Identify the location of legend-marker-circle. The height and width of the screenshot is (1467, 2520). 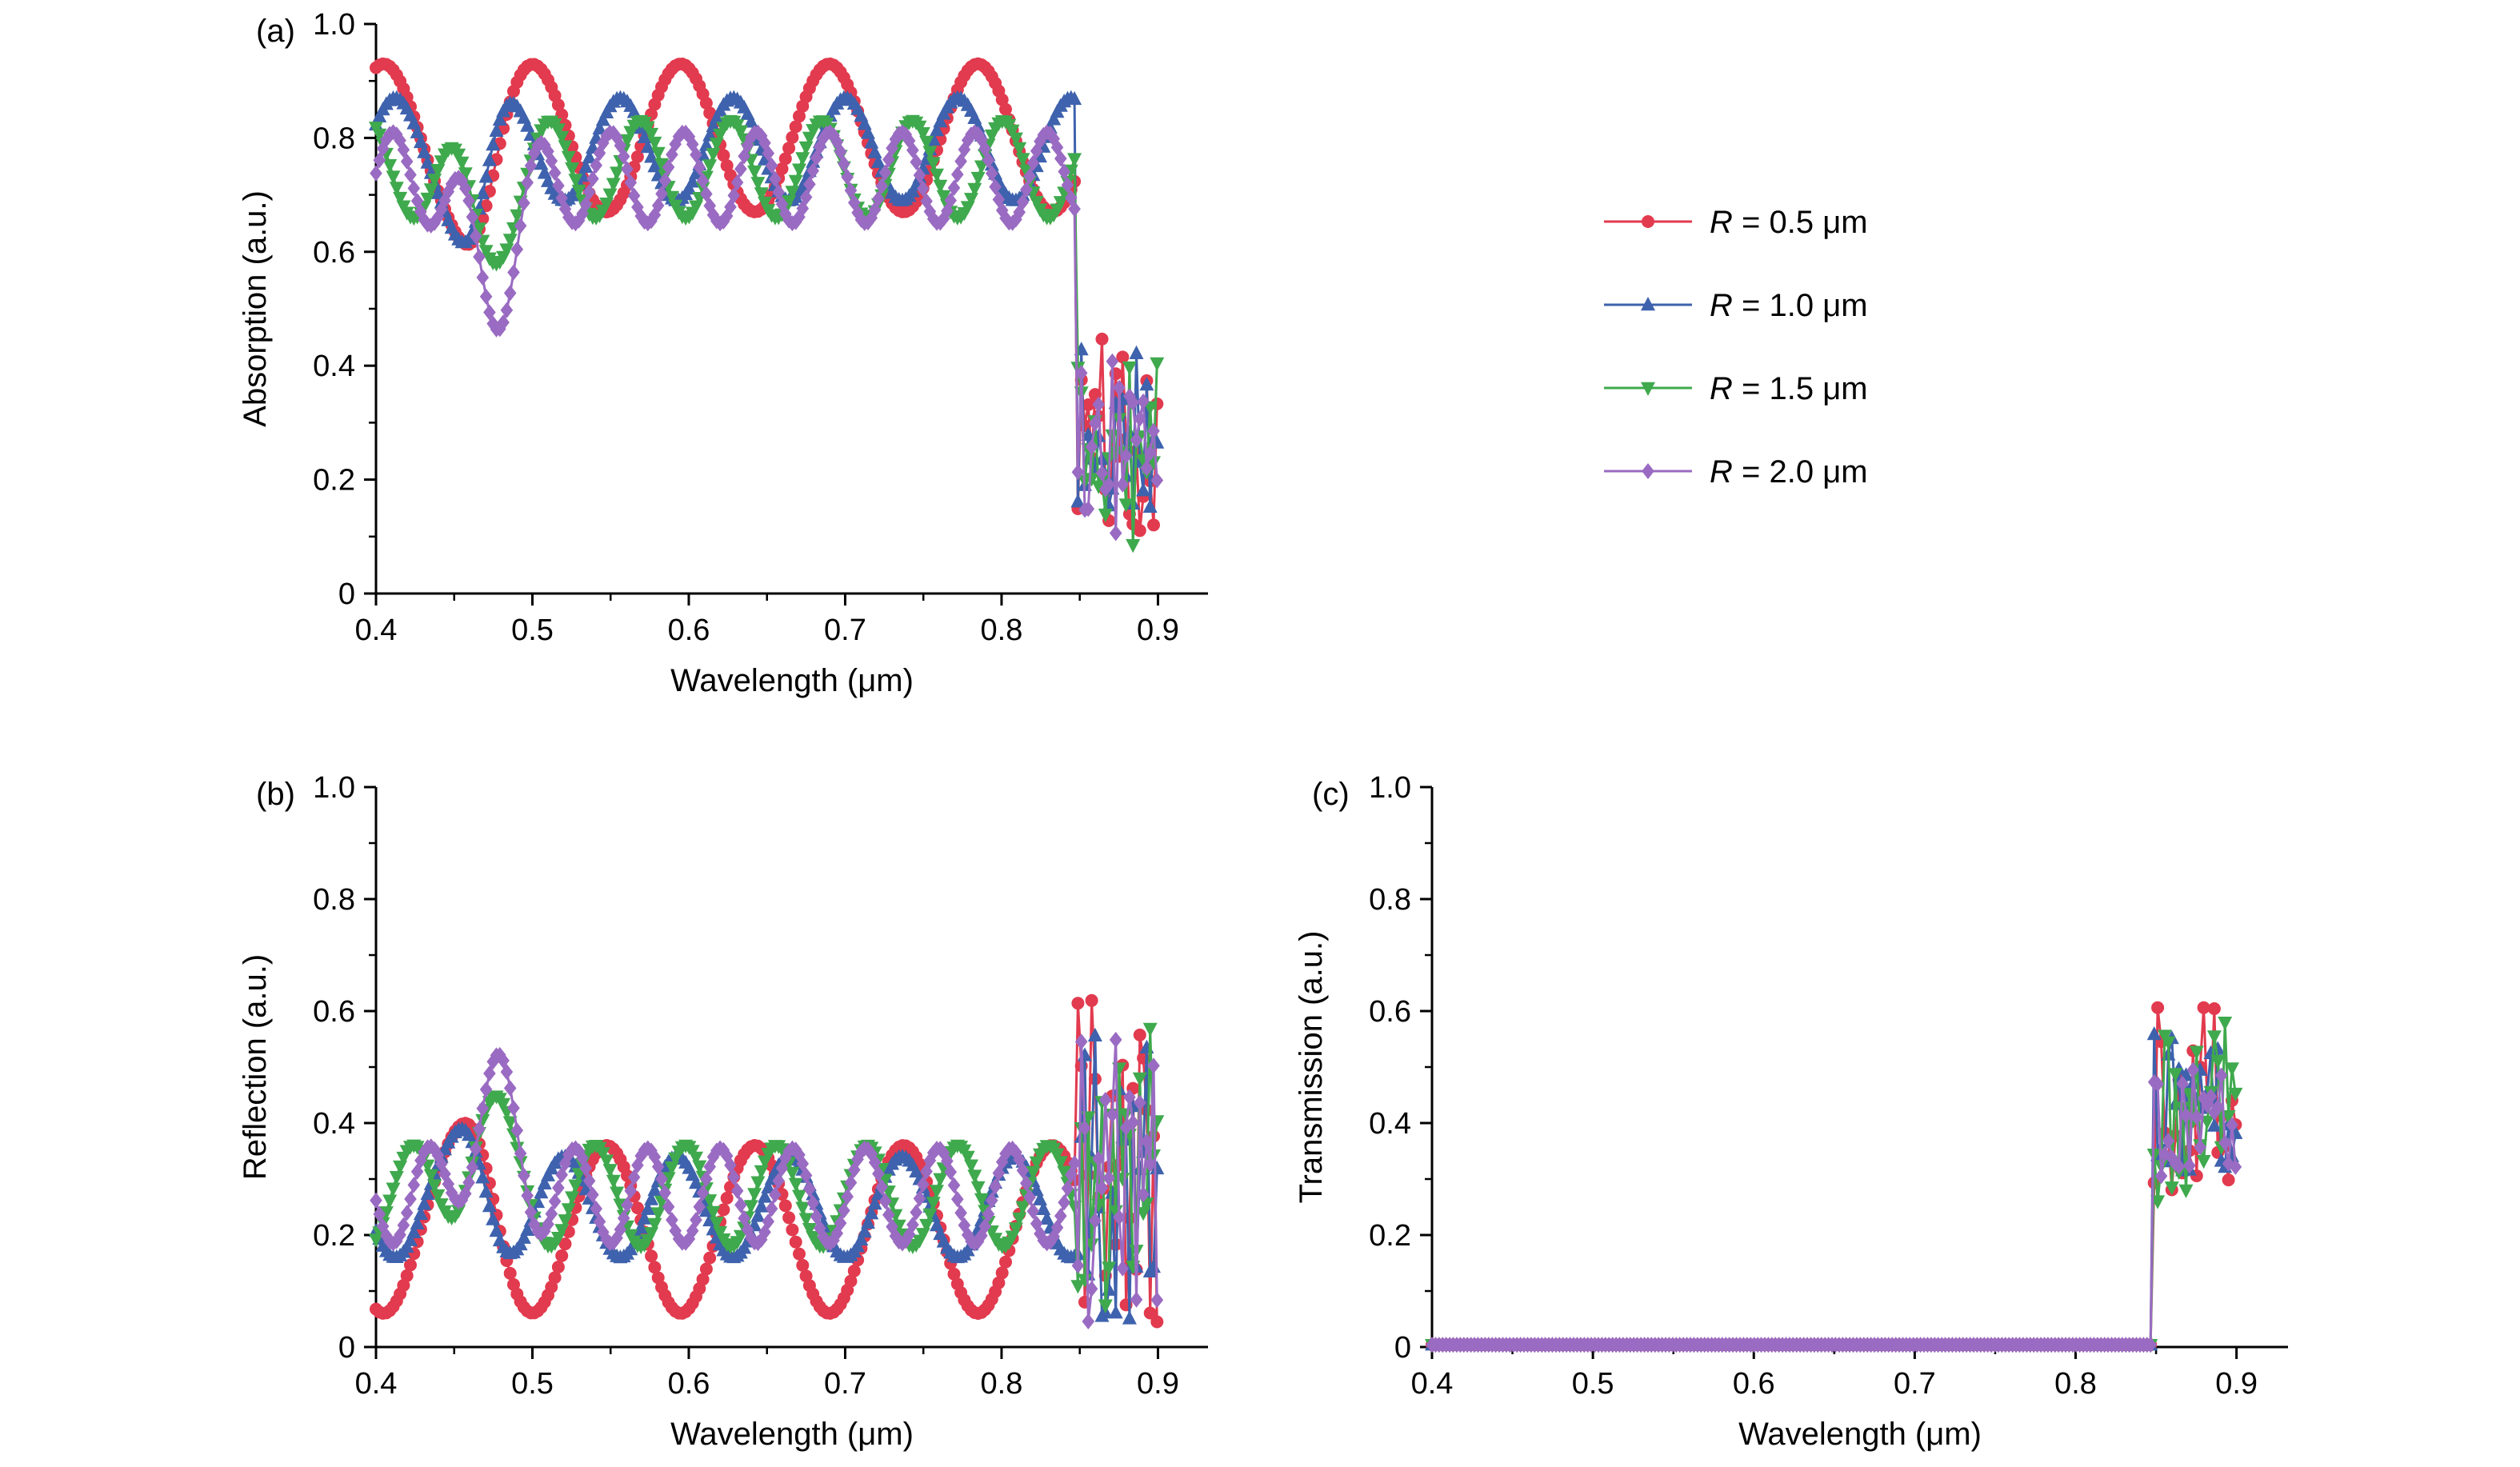
(1648, 222).